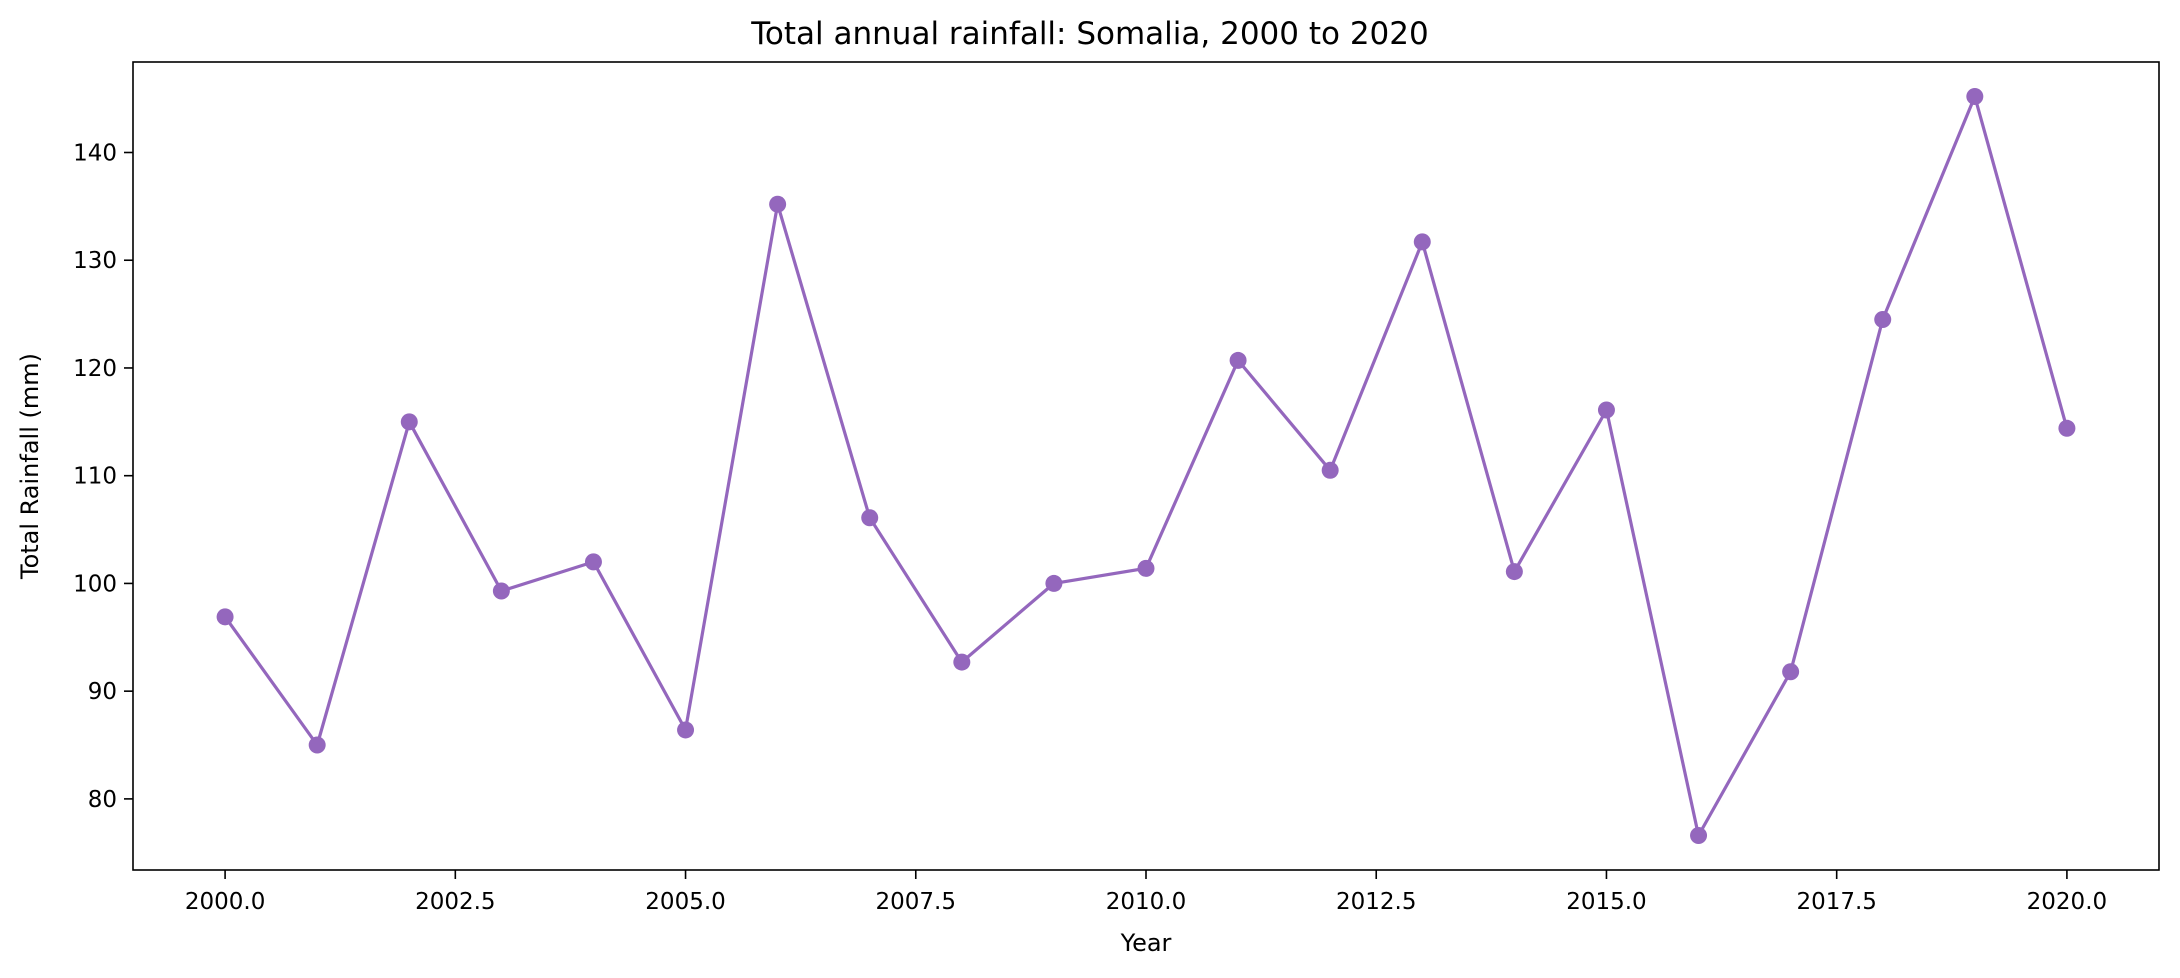 The width and height of the screenshot is (2180, 978). What do you see at coordinates (95, 477) in the screenshot?
I see `y-tick-label: 110` at bounding box center [95, 477].